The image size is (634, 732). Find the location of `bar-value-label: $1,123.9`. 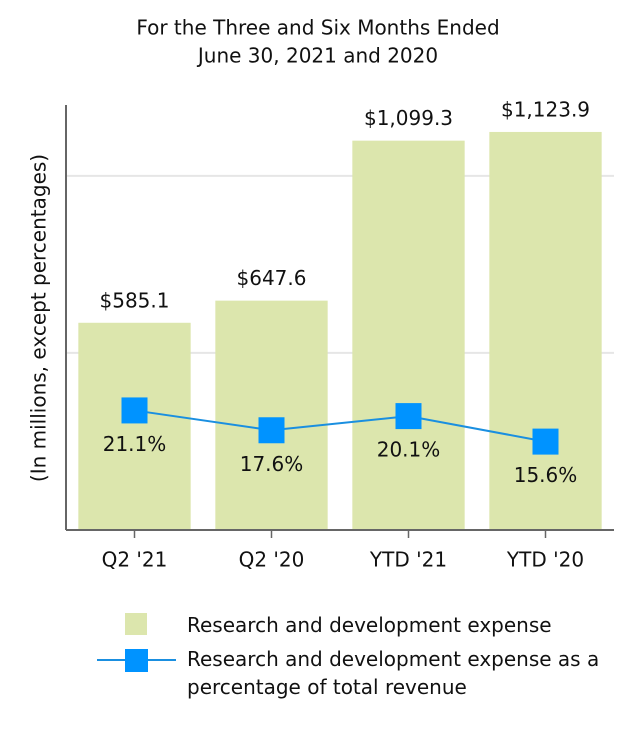

bar-value-label: $1,123.9 is located at coordinates (545, 109).